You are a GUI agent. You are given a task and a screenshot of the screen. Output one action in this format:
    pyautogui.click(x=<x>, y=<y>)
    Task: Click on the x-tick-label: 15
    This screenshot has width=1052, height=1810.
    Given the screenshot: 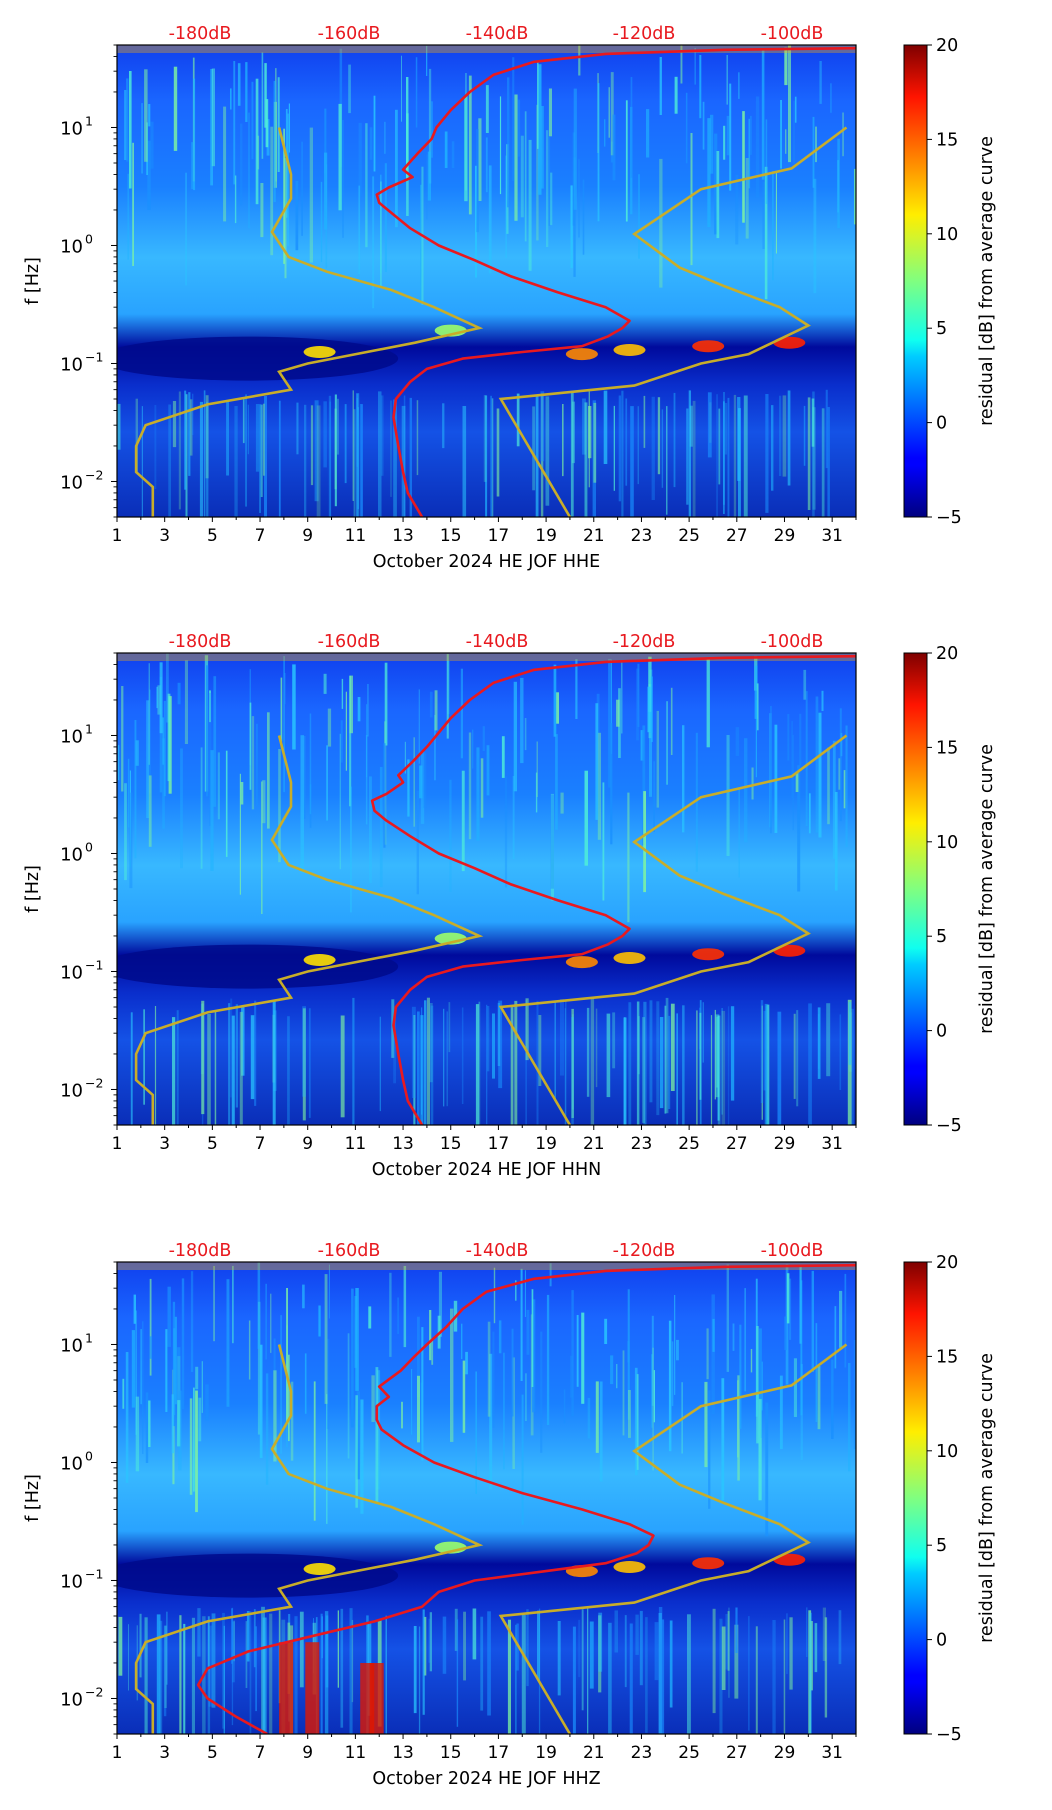 What is the action you would take?
    pyautogui.click(x=451, y=1753)
    